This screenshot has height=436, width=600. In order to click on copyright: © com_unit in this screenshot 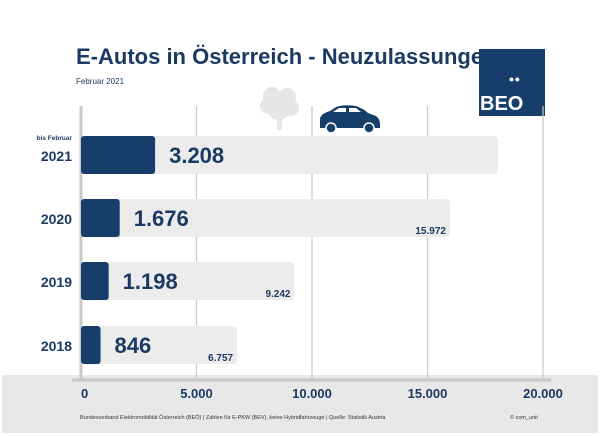, I will do `click(524, 418)`.